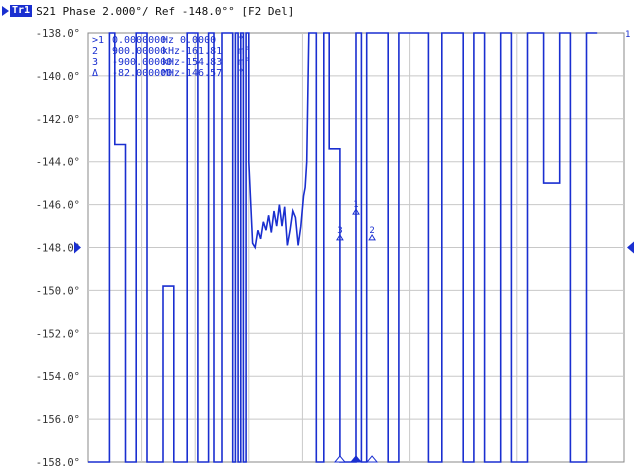  I want to click on marker-table-cell: Δ, so click(95, 73).